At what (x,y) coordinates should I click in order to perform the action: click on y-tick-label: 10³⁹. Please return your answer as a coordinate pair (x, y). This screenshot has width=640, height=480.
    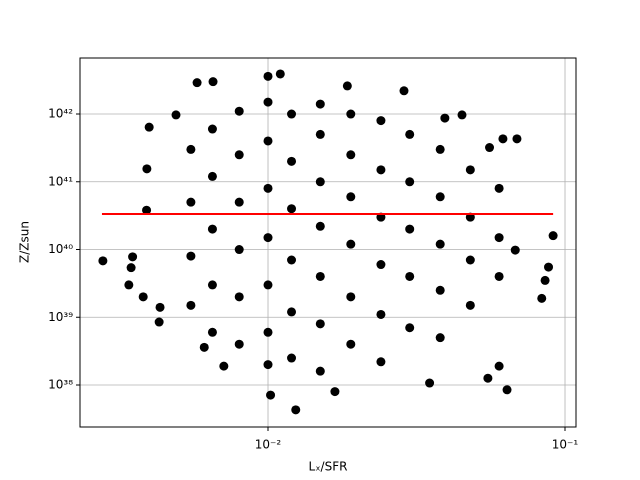
    Looking at the image, I should click on (60, 317).